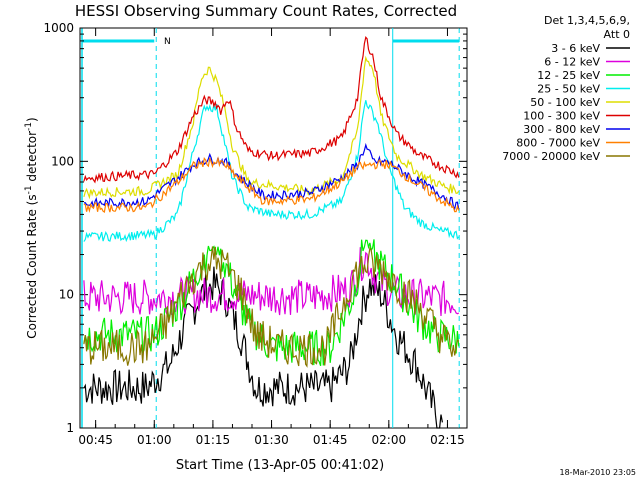  What do you see at coordinates (213, 440) in the screenshot?
I see `x-tick-label: 01:15` at bounding box center [213, 440].